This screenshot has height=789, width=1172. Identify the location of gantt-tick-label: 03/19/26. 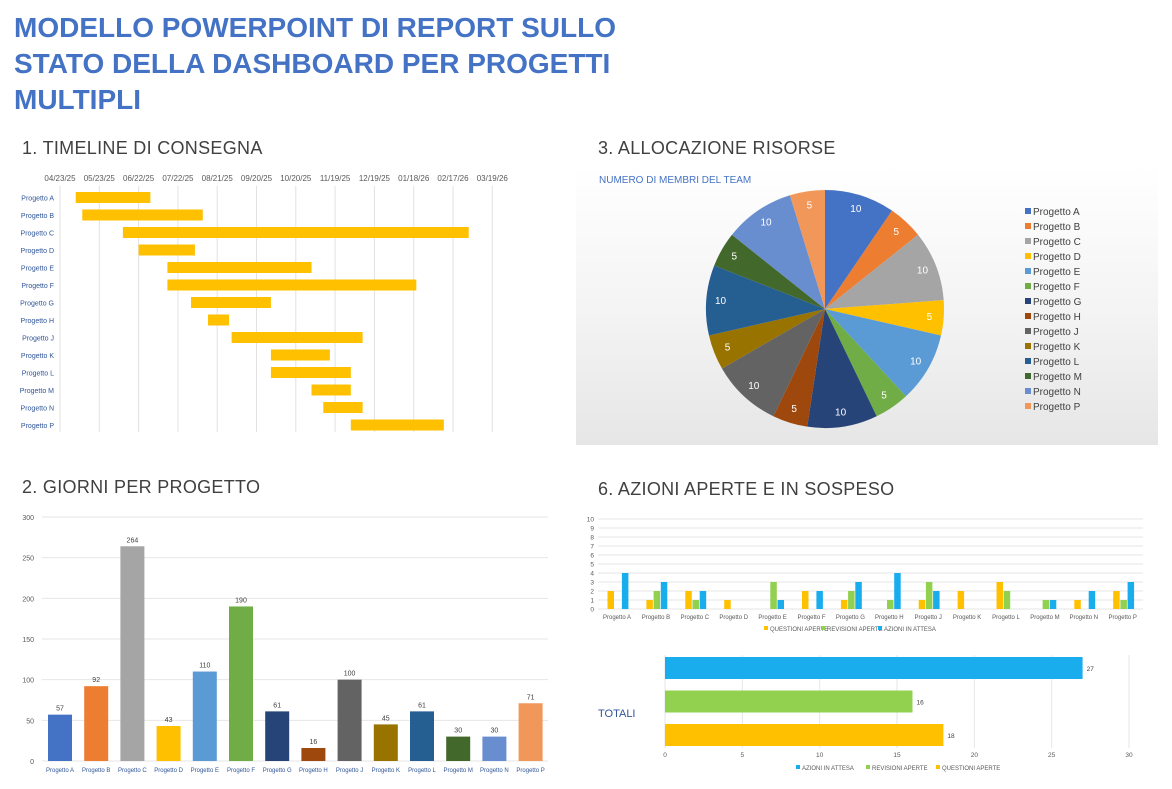
(493, 178).